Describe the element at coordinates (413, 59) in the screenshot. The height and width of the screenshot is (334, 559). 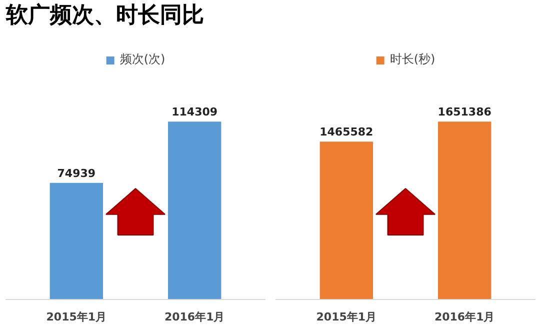
I see `legend-label: 时长(秒)` at that location.